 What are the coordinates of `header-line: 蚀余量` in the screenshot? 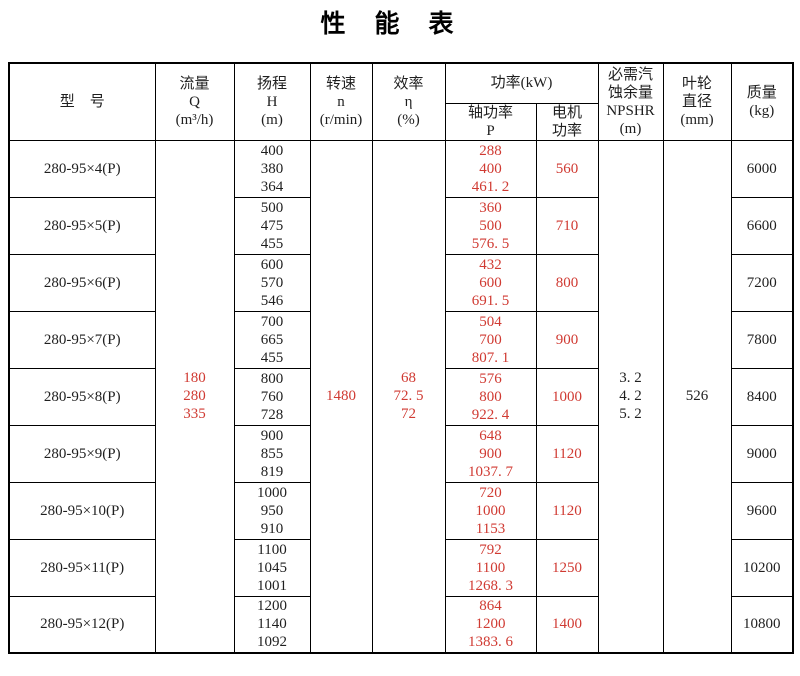 It's located at (630, 92).